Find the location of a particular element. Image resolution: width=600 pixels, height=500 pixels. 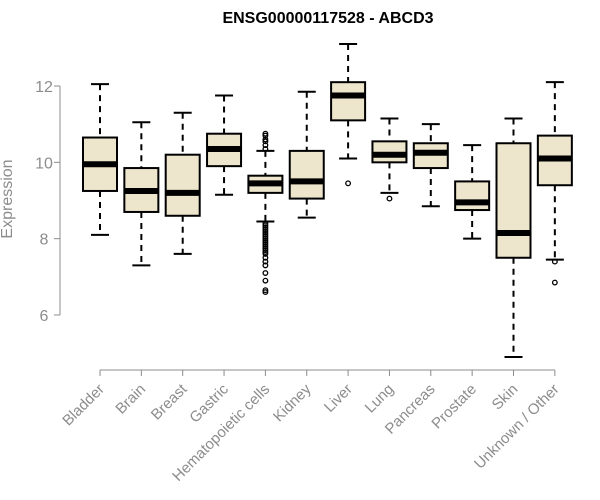

x-tick-label: Skin is located at coordinates (505, 397).